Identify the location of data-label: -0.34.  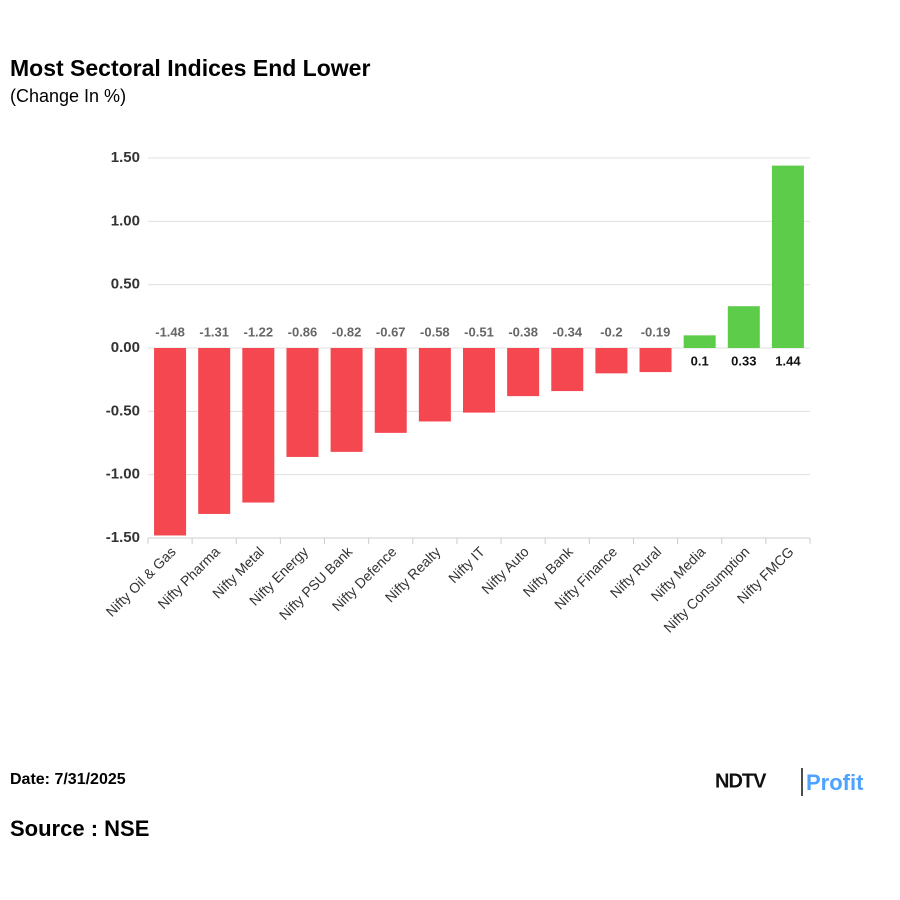
(567, 331).